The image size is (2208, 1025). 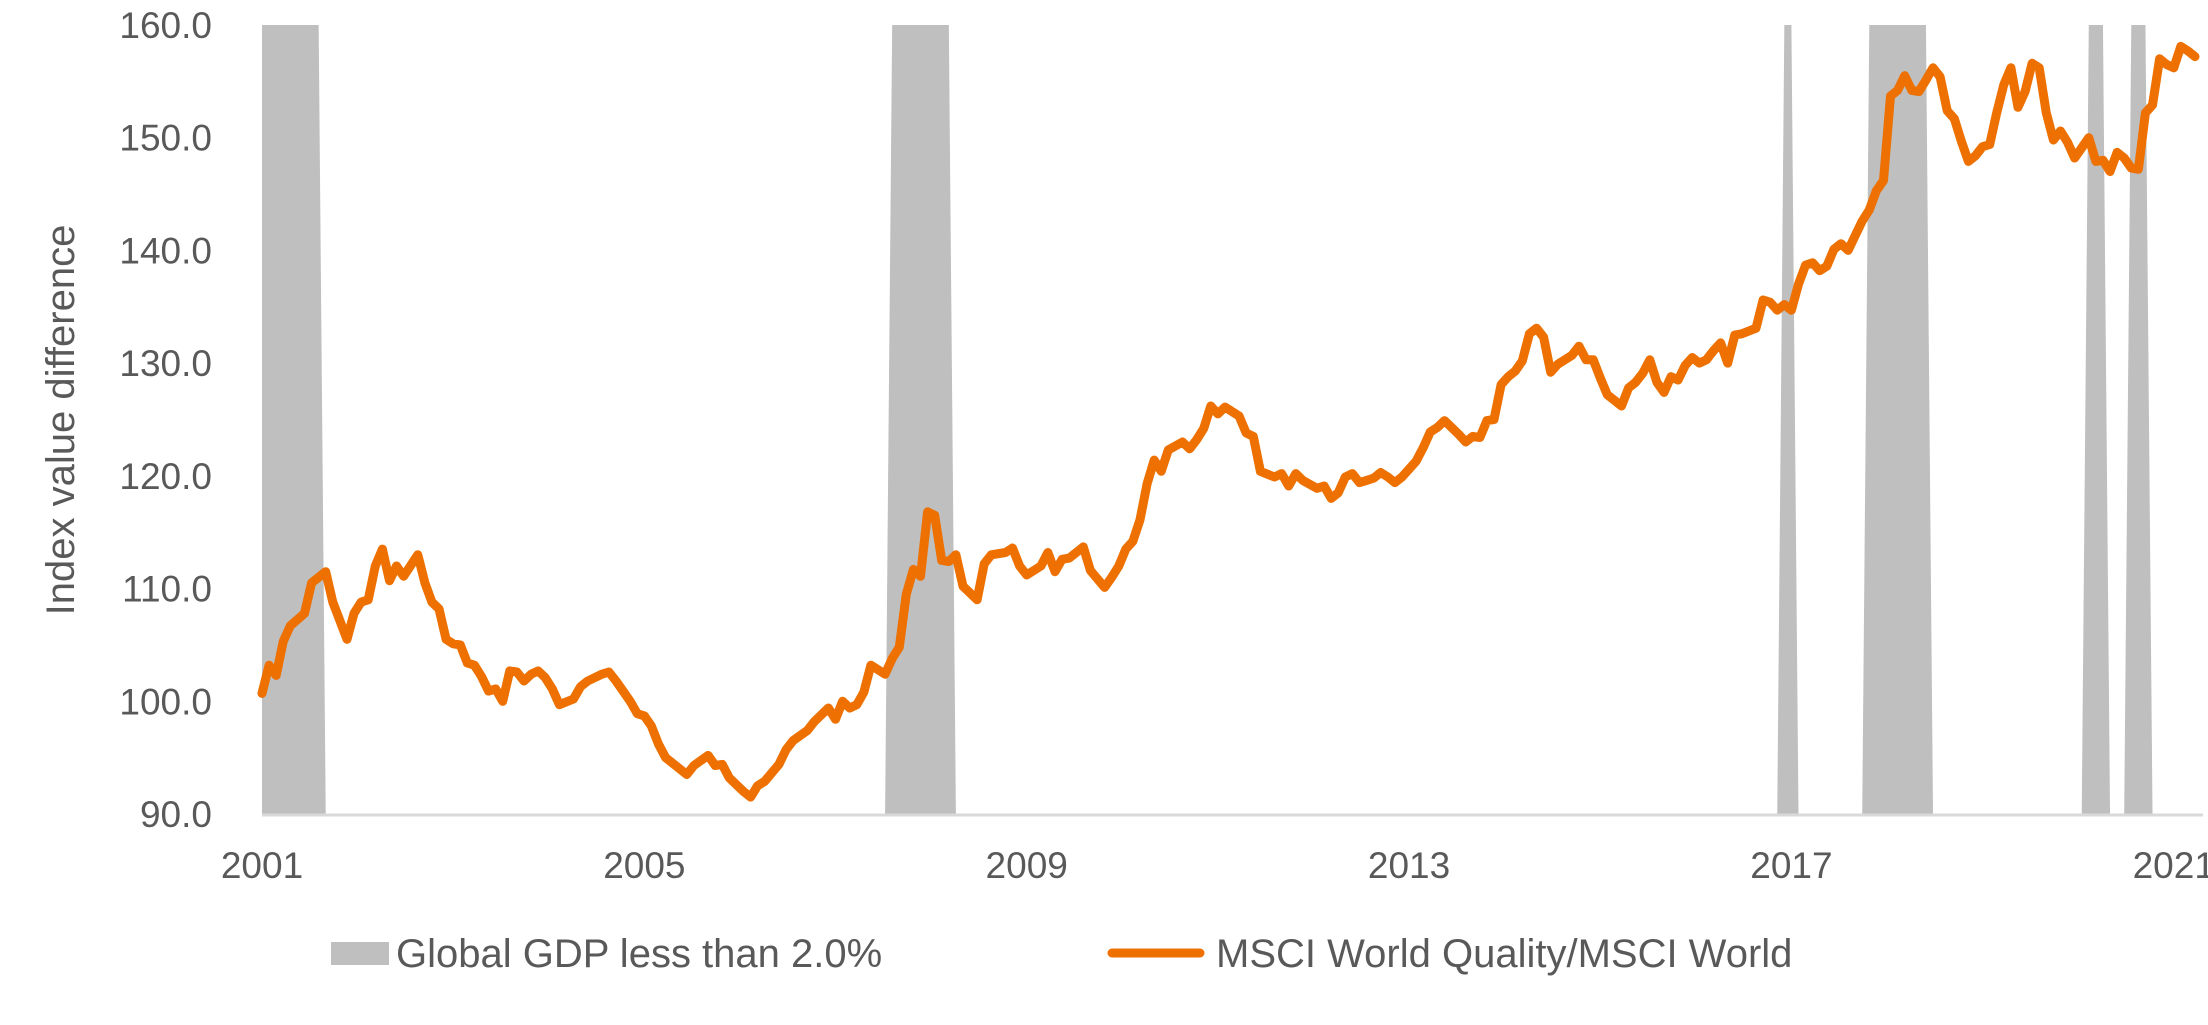 I want to click on x-tick-labels: 2001 2005 2009 2013 2017 2021, so click(x=1214, y=865).